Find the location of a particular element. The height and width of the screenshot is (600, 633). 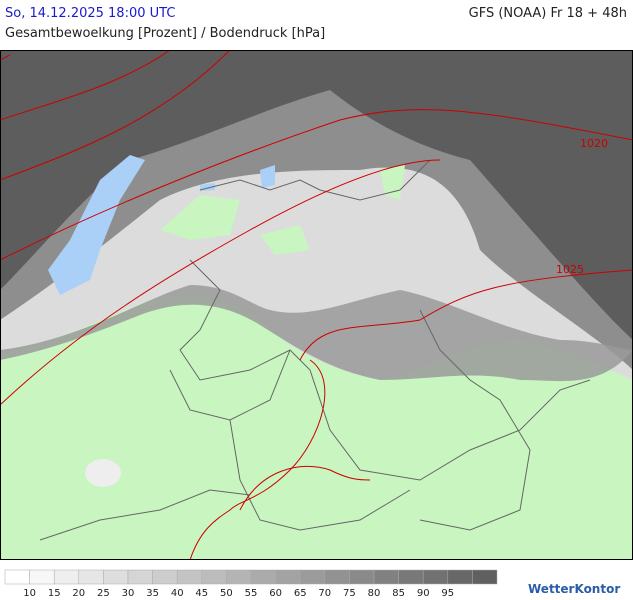

legend-label: 30 is located at coordinates (128, 593).